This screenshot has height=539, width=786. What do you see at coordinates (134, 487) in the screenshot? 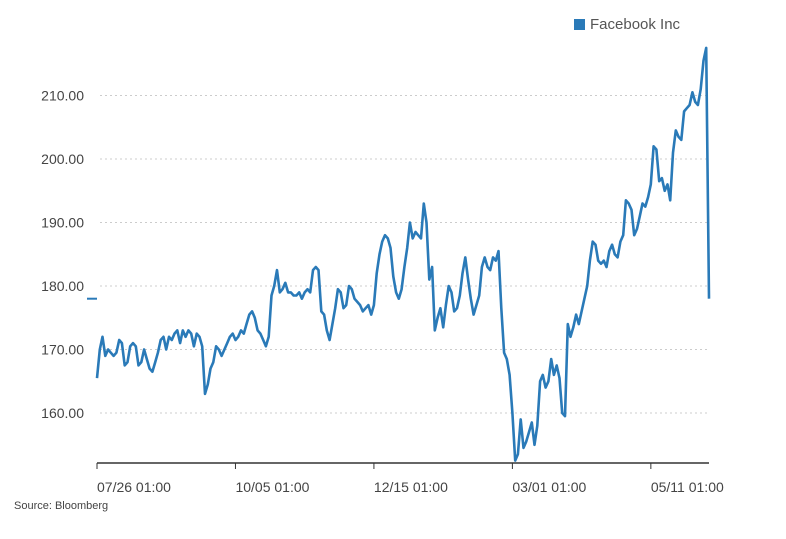
I see `x-tick-label: 07/26 01:00` at bounding box center [134, 487].